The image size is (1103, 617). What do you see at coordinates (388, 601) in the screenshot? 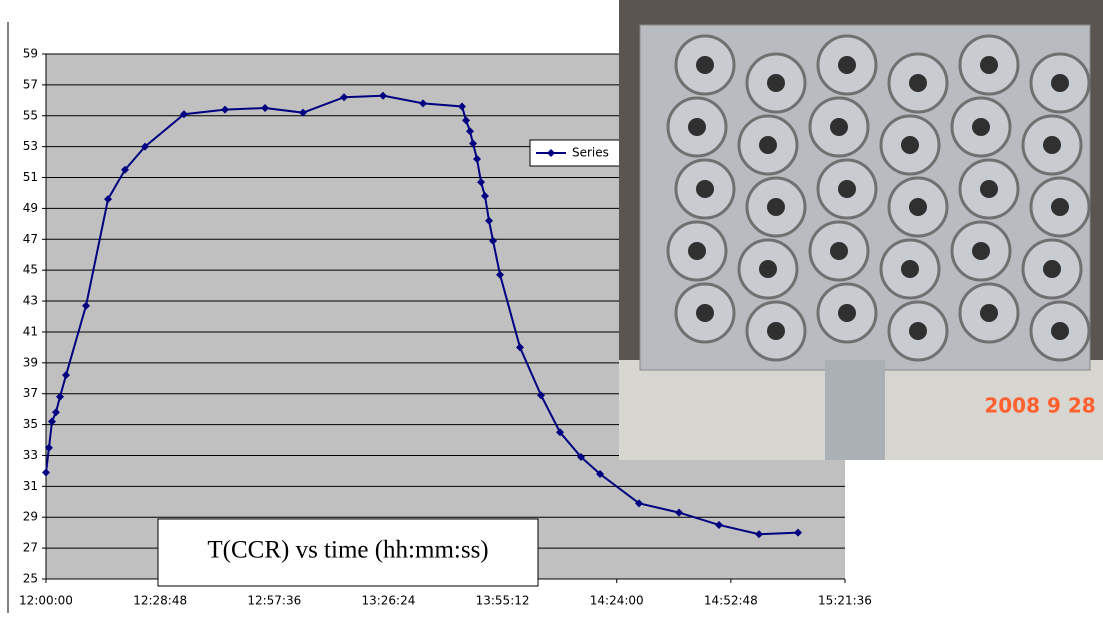
I see `x-tick-label: 13:26:24` at bounding box center [388, 601].